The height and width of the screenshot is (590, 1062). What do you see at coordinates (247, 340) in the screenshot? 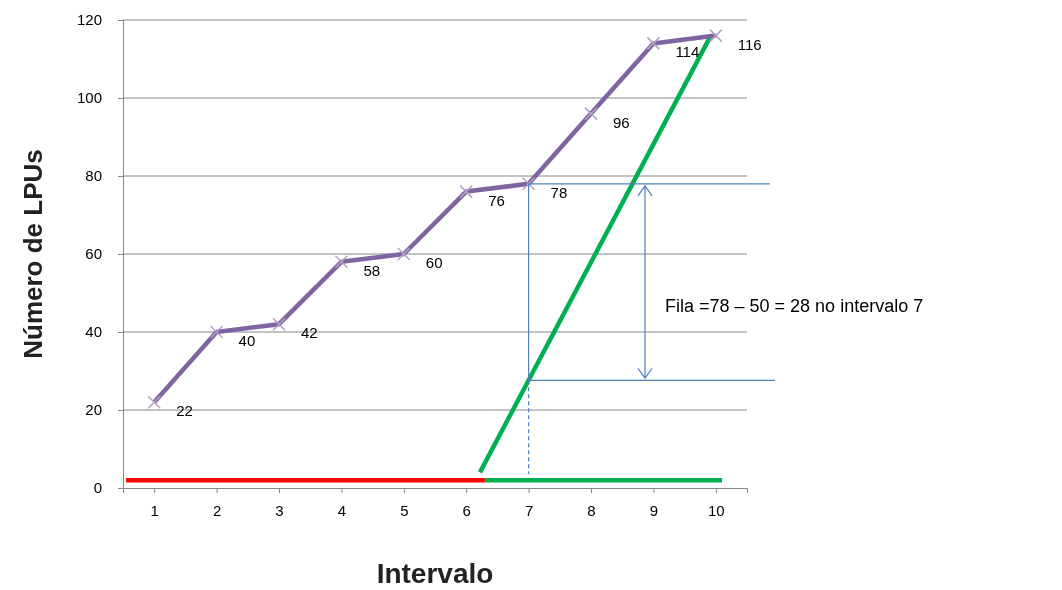
I see `data-label: 40` at bounding box center [247, 340].